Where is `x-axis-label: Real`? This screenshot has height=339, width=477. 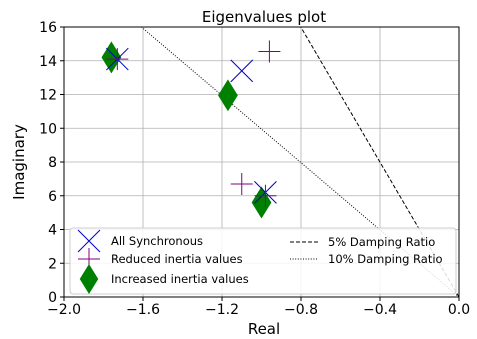 x-axis-label: Real is located at coordinates (264, 329).